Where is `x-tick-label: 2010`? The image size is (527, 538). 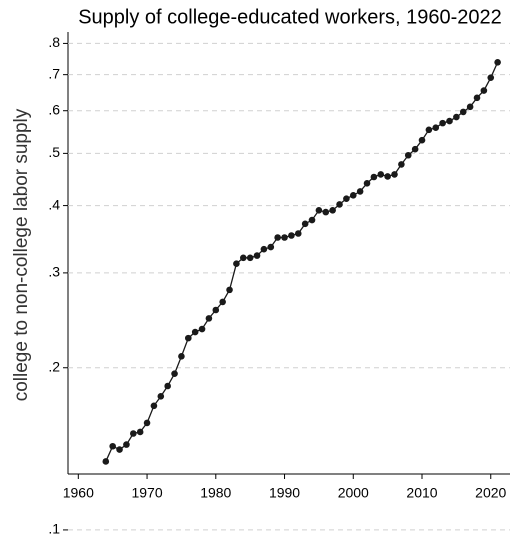
x-tick-label: 2010 is located at coordinates (421, 493).